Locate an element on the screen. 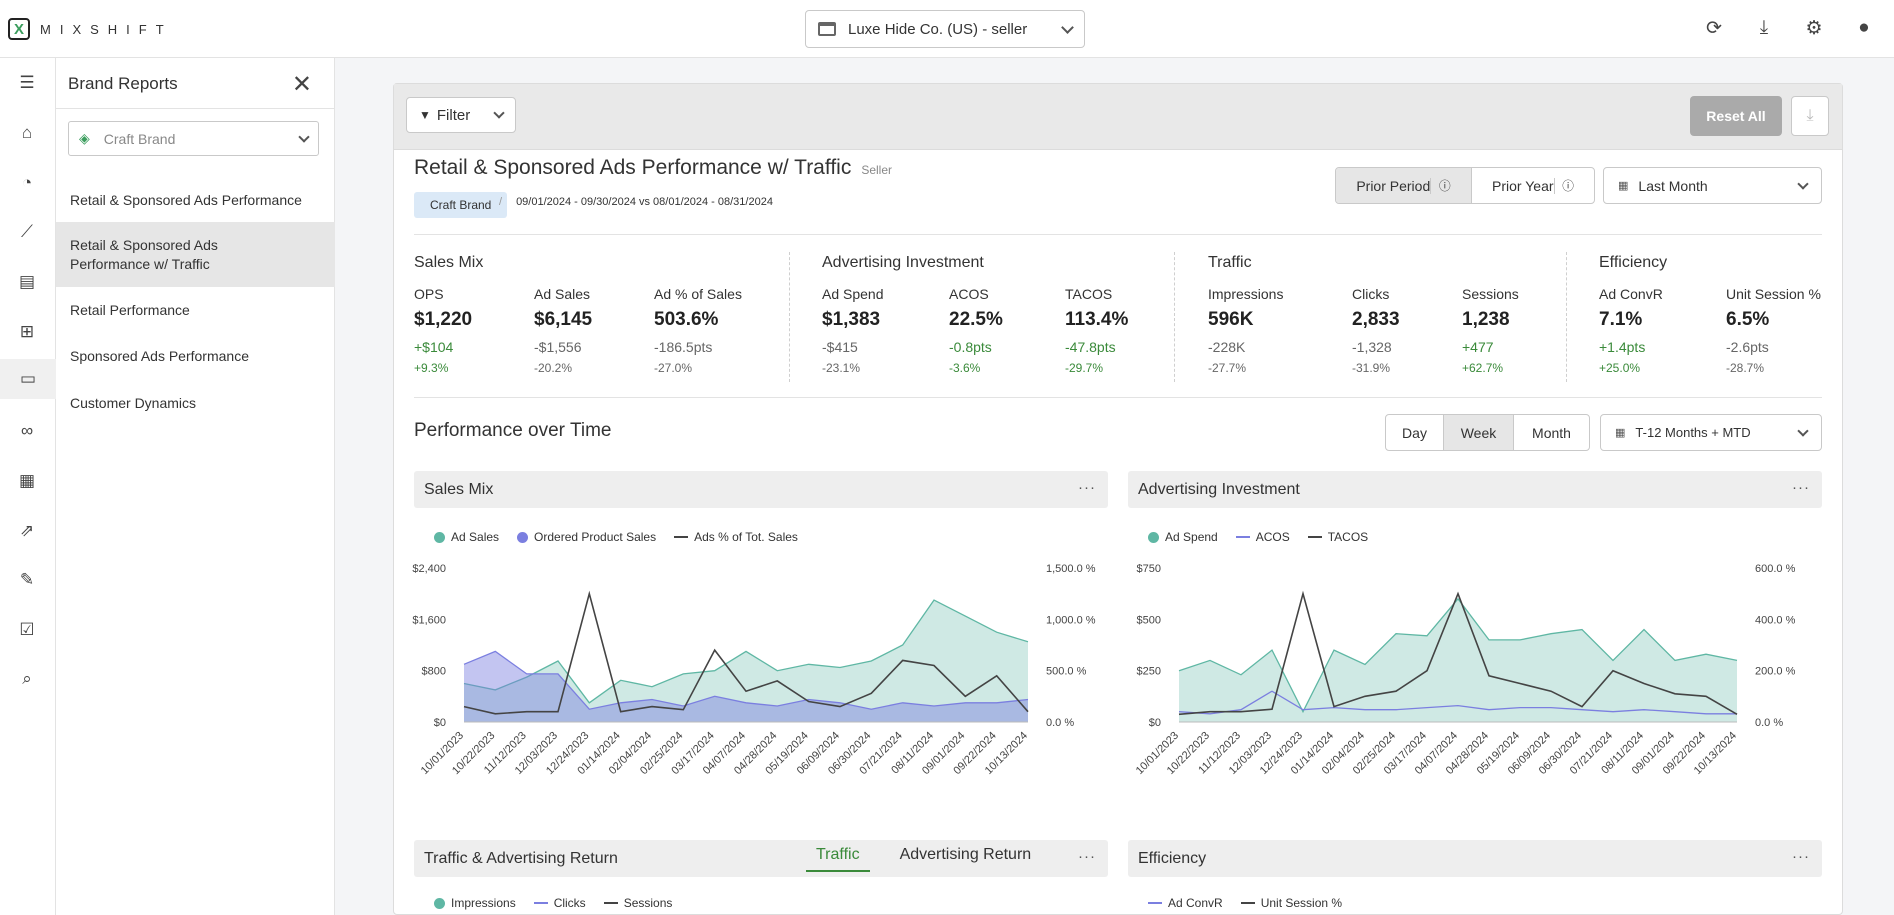  table-icon: ▤ is located at coordinates (27, 281).